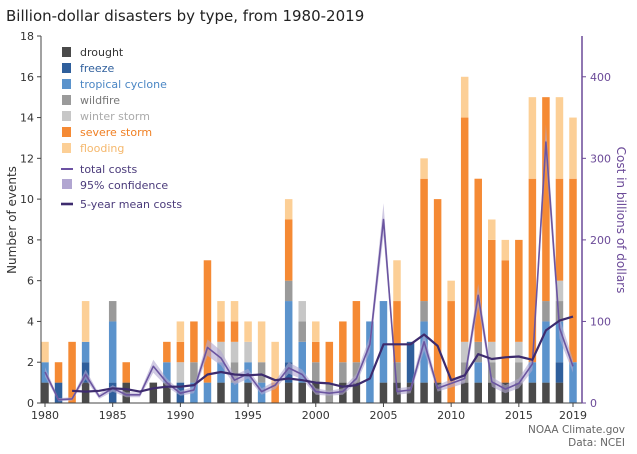 This screenshot has height=454, width=637. I want to click on bar-winter-storm-1990, so click(180, 372).